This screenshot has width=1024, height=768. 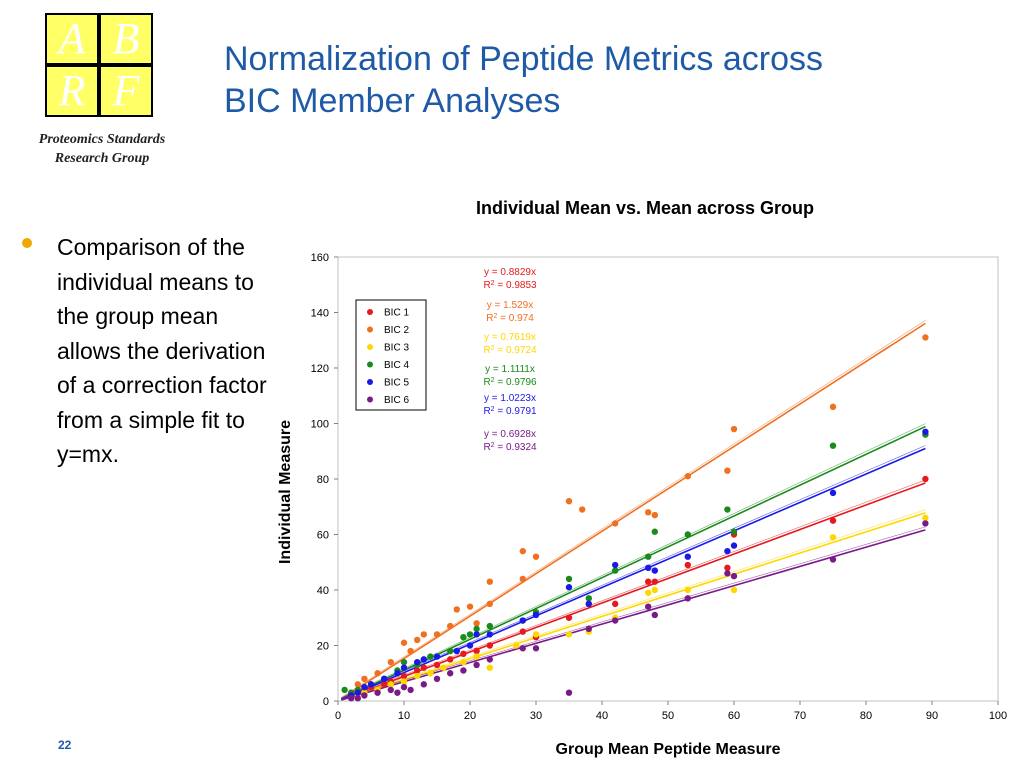 I want to click on x-tick-label: 60, so click(x=734, y=716).